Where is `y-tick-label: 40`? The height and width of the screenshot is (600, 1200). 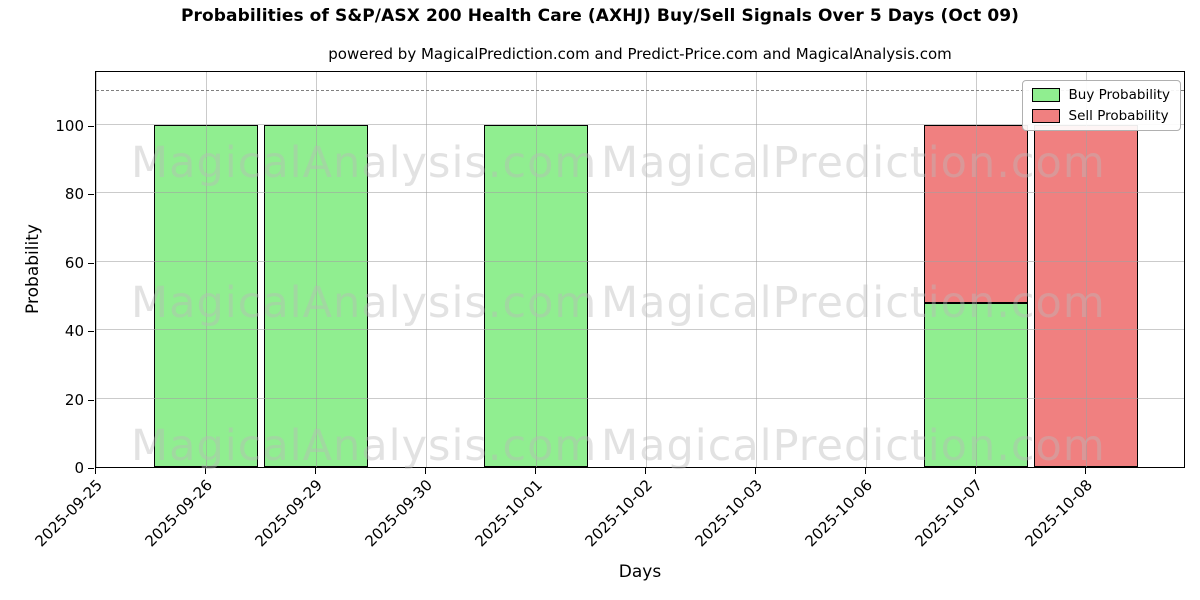
y-tick-label: 40 is located at coordinates (74, 331).